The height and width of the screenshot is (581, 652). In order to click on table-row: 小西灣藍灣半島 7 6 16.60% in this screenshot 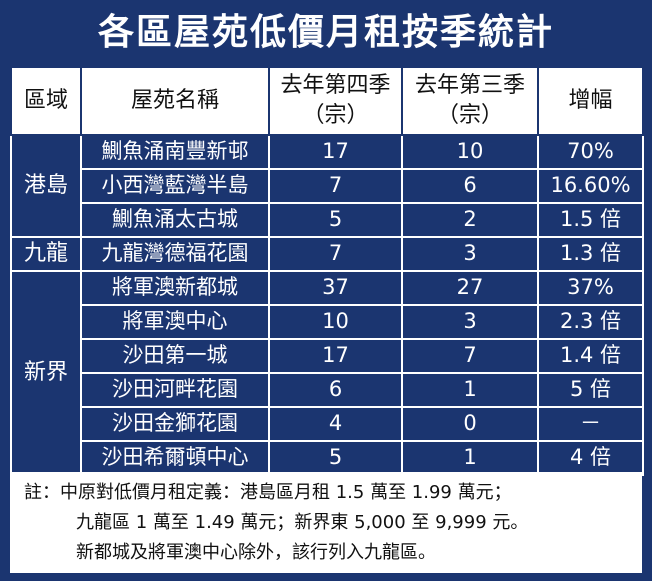, I will do `click(327, 186)`.